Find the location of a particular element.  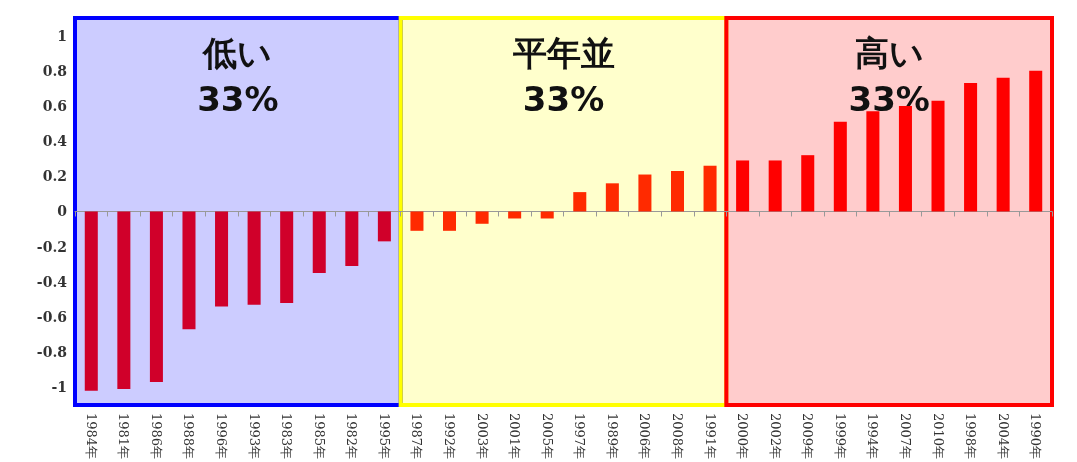

x-tick-label: 2010年 is located at coordinates (938, 436).